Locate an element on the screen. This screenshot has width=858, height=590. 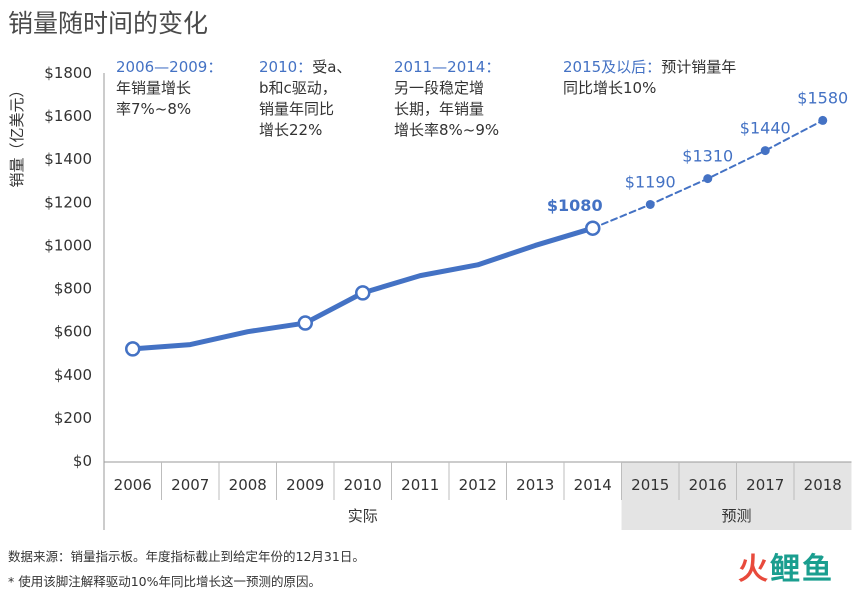
data-label: $1190 is located at coordinates (650, 181).